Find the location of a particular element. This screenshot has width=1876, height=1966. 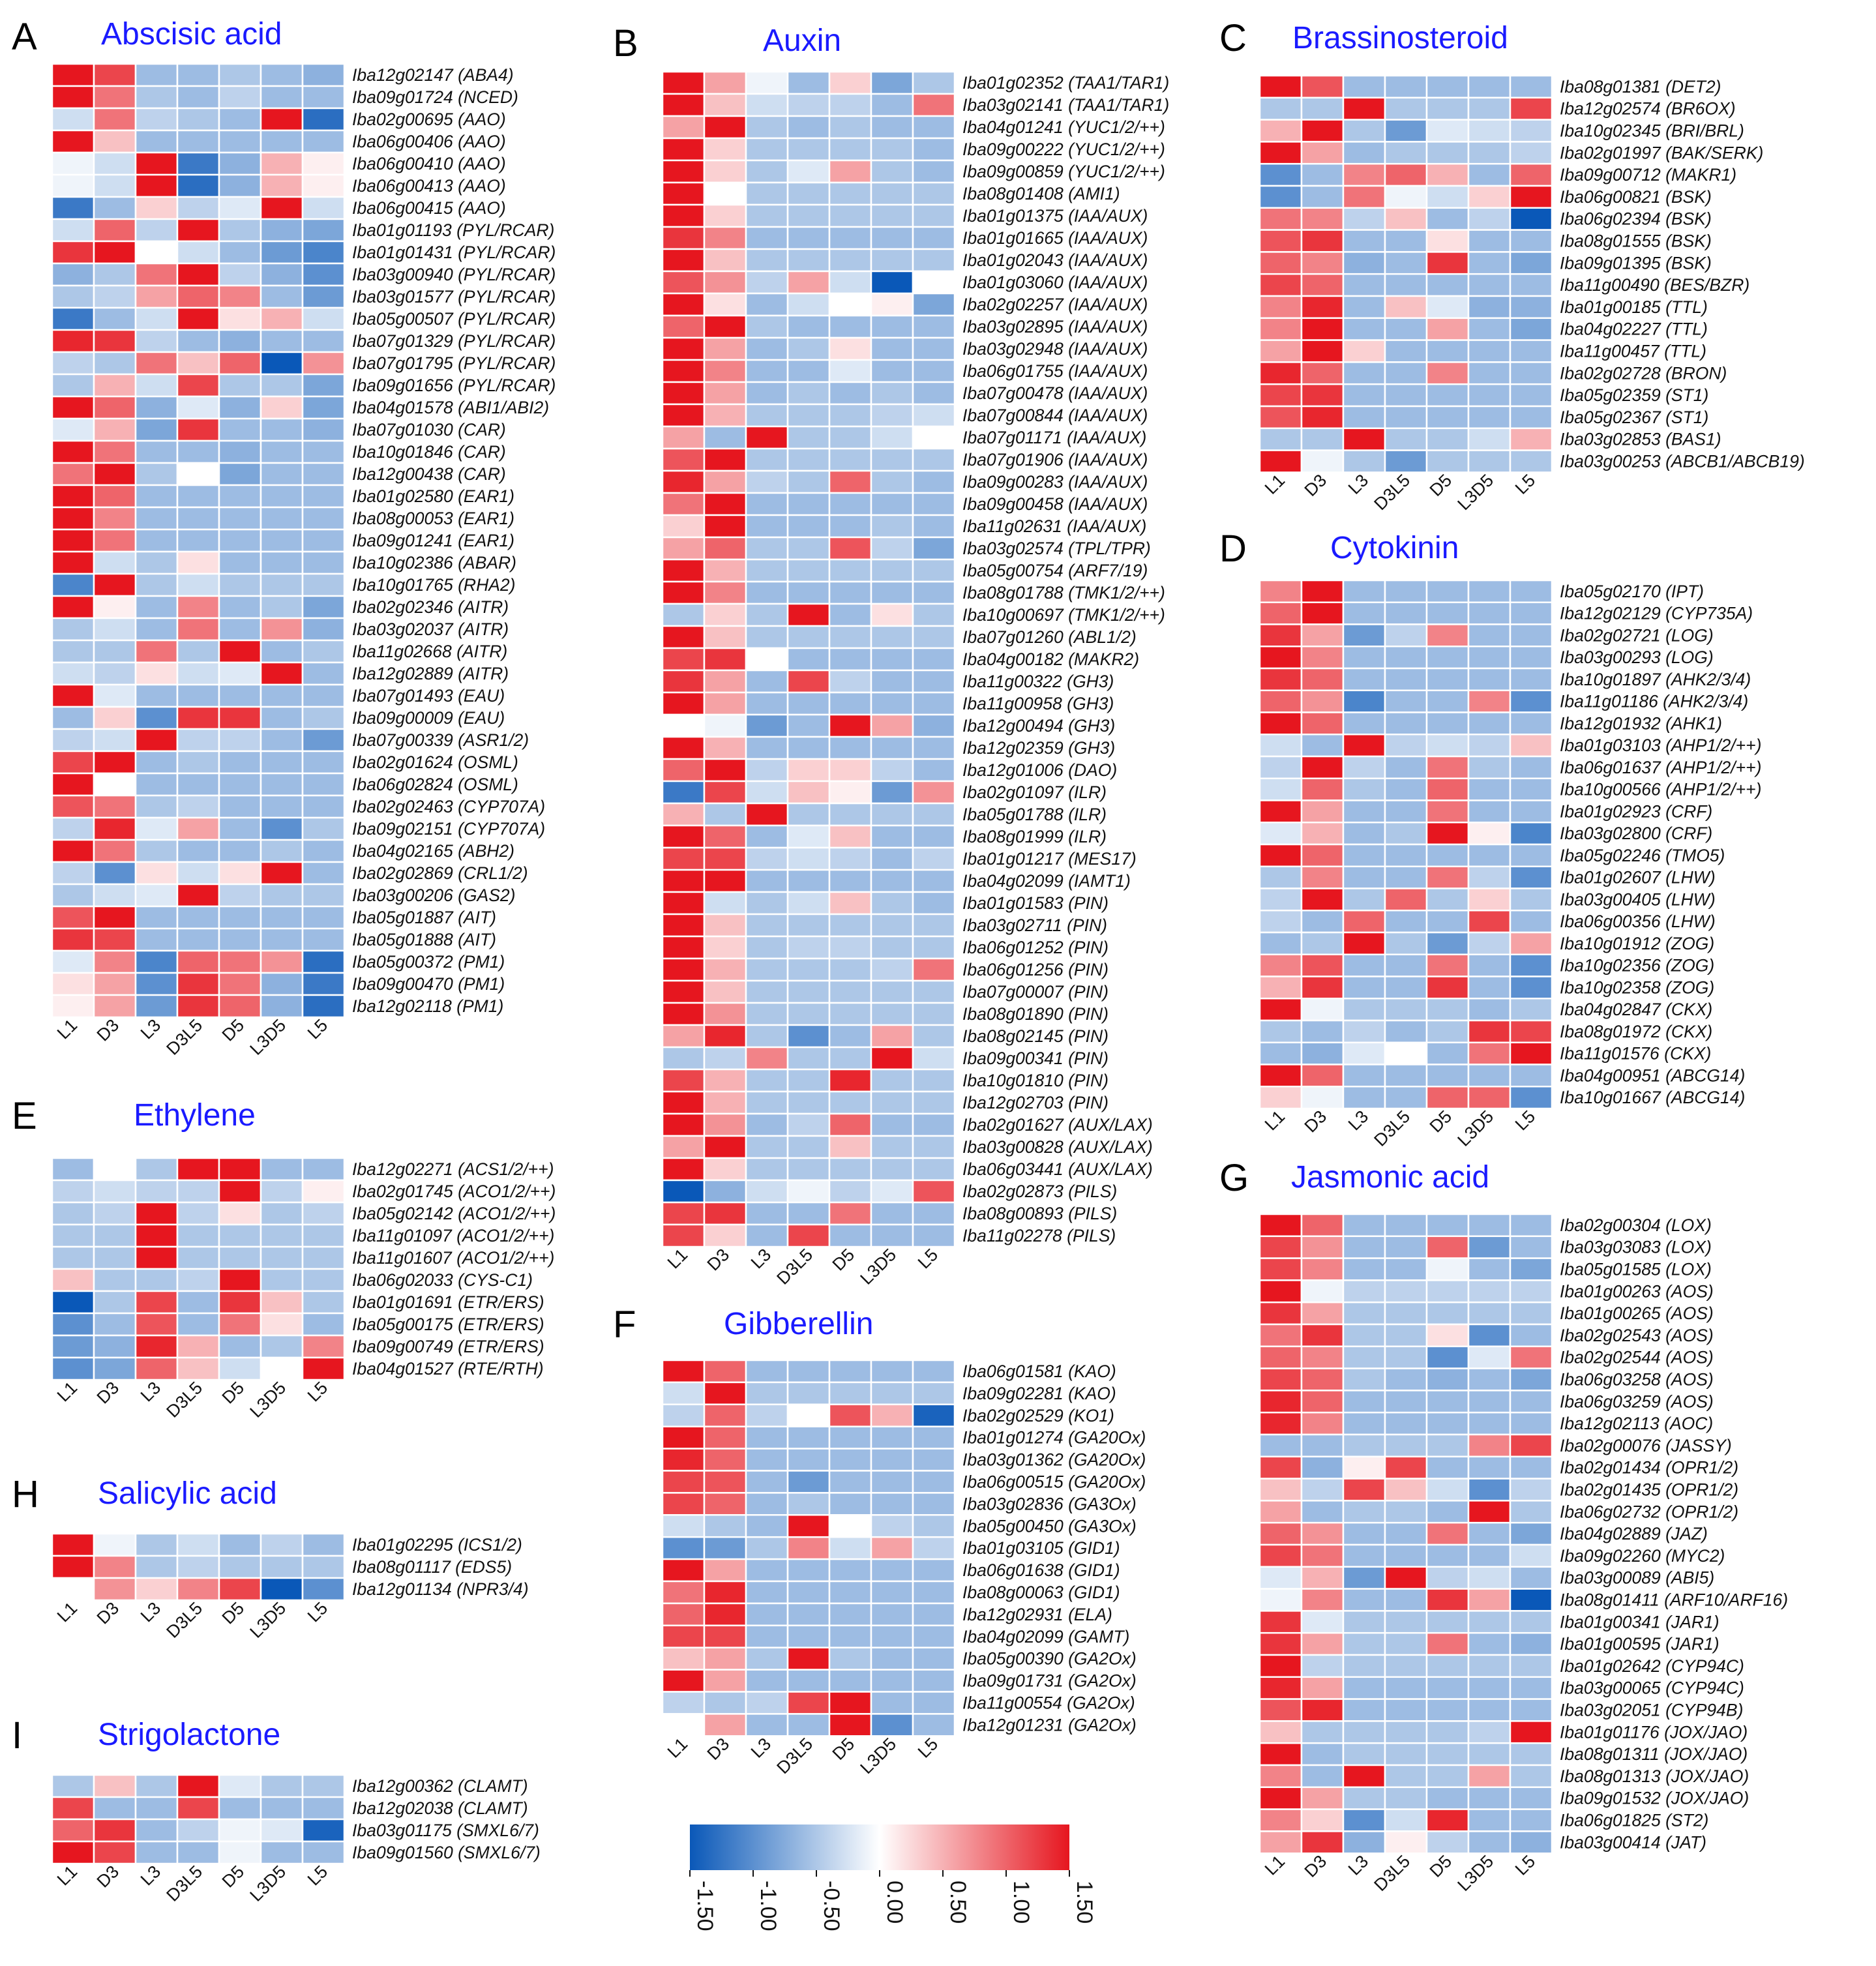

gene-label: Iba06g01637 (AHP1/2/++) is located at coordinates (1660, 767).